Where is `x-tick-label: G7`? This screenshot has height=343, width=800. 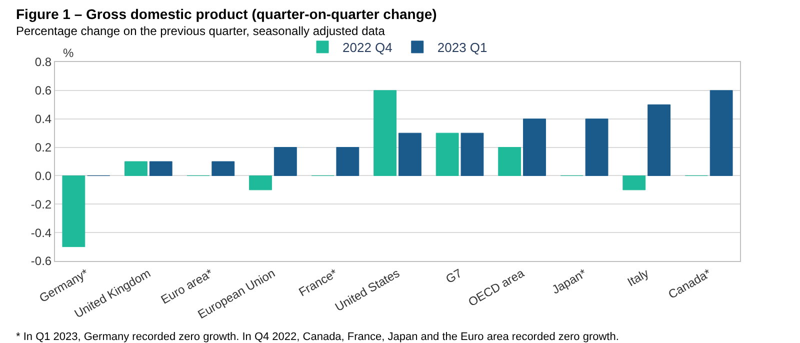 x-tick-label: G7 is located at coordinates (454, 276).